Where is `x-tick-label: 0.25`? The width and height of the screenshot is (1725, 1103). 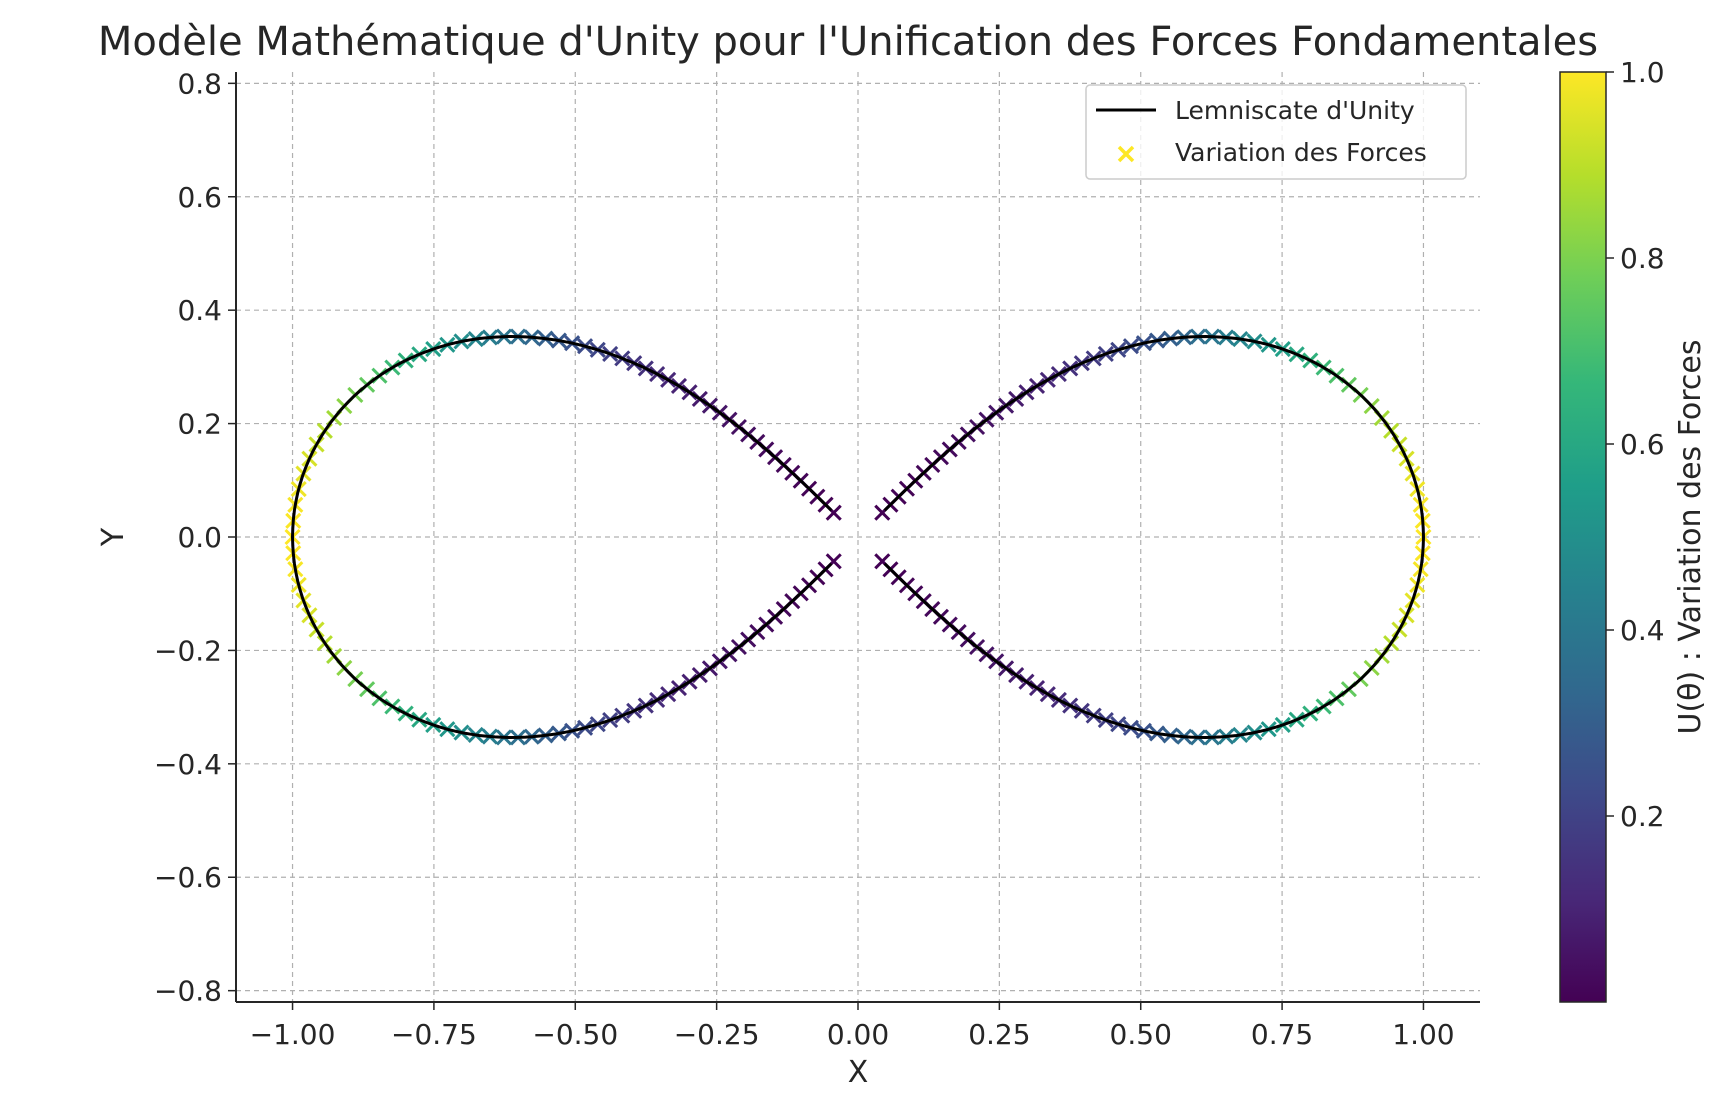 x-tick-label: 0.25 is located at coordinates (999, 1034).